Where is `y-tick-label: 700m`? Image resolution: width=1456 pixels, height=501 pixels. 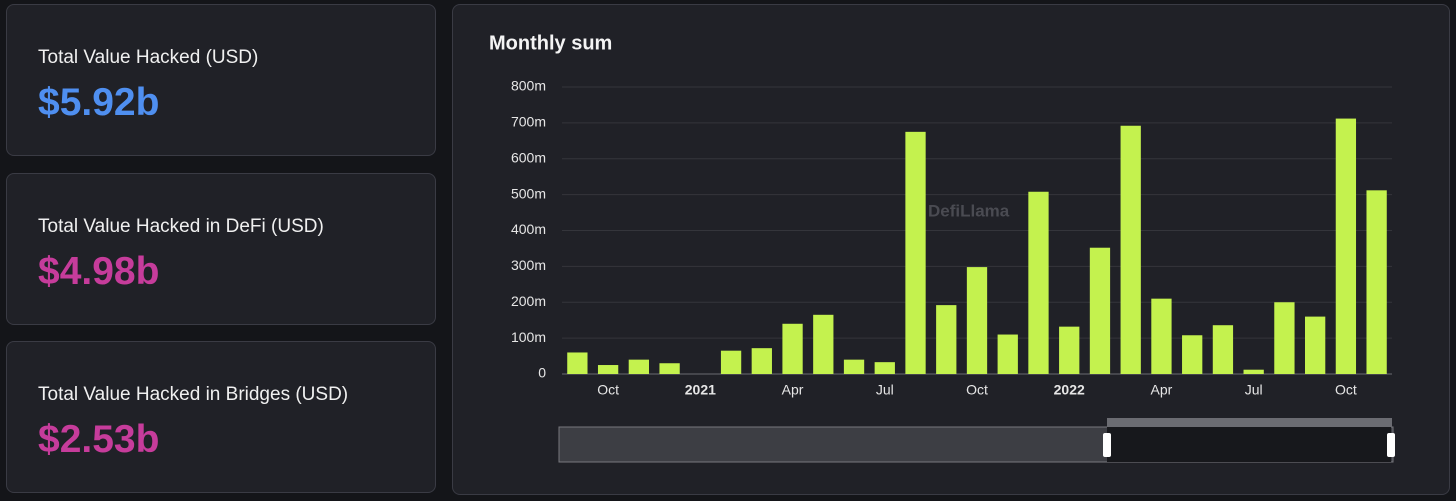
y-tick-label: 700m is located at coordinates (528, 122).